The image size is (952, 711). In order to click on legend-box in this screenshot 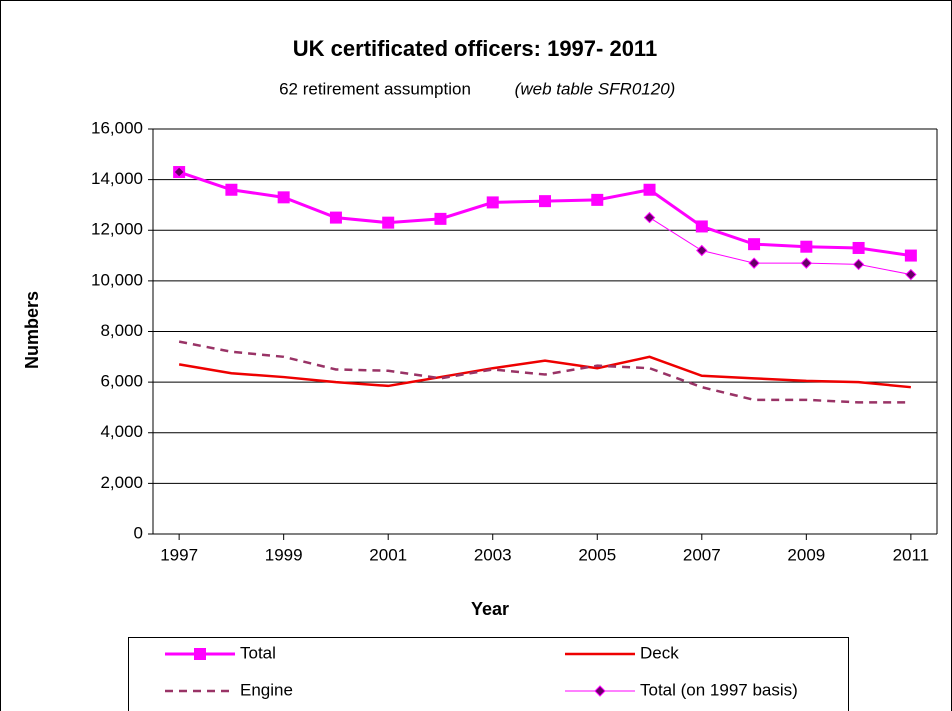, I will do `click(488, 674)`.